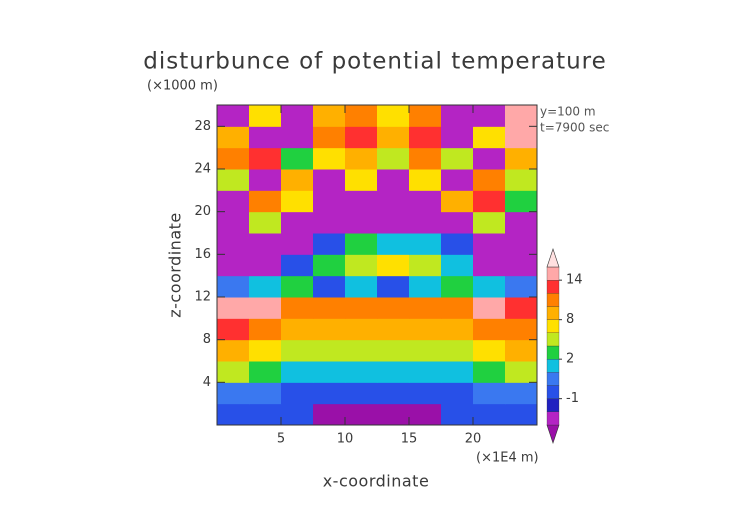 This screenshot has height=532, width=752. Describe the element at coordinates (202, 169) in the screenshot. I see `y-tick-label: 24` at that location.